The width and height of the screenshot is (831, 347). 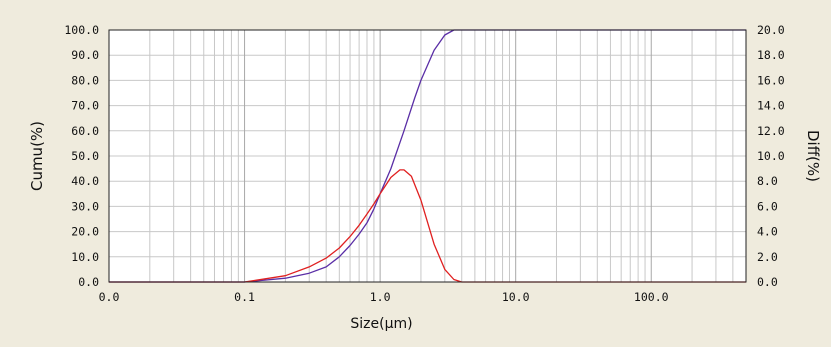 What do you see at coordinates (771, 131) in the screenshot?
I see `y-right-tick-label: 12.0` at bounding box center [771, 131].